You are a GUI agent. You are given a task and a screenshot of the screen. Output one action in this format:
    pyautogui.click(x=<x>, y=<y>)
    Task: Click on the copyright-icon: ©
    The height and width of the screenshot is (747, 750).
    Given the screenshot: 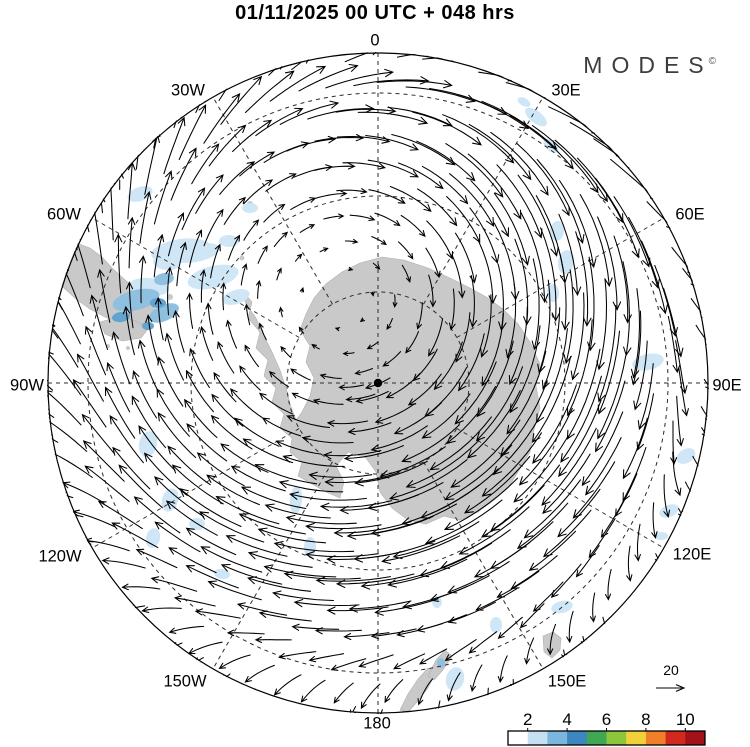 What is the action you would take?
    pyautogui.click(x=712, y=61)
    